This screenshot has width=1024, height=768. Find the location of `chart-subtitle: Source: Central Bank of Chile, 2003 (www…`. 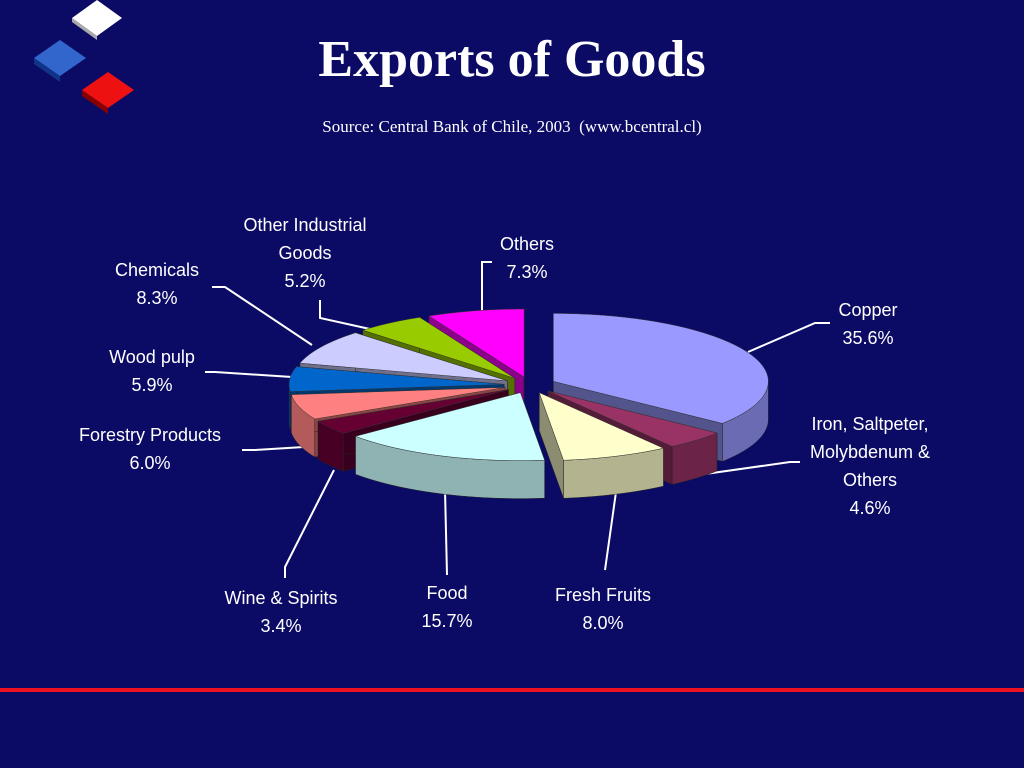

chart-subtitle: Source: Central Bank of Chile, 2003 (www… is located at coordinates (512, 126).